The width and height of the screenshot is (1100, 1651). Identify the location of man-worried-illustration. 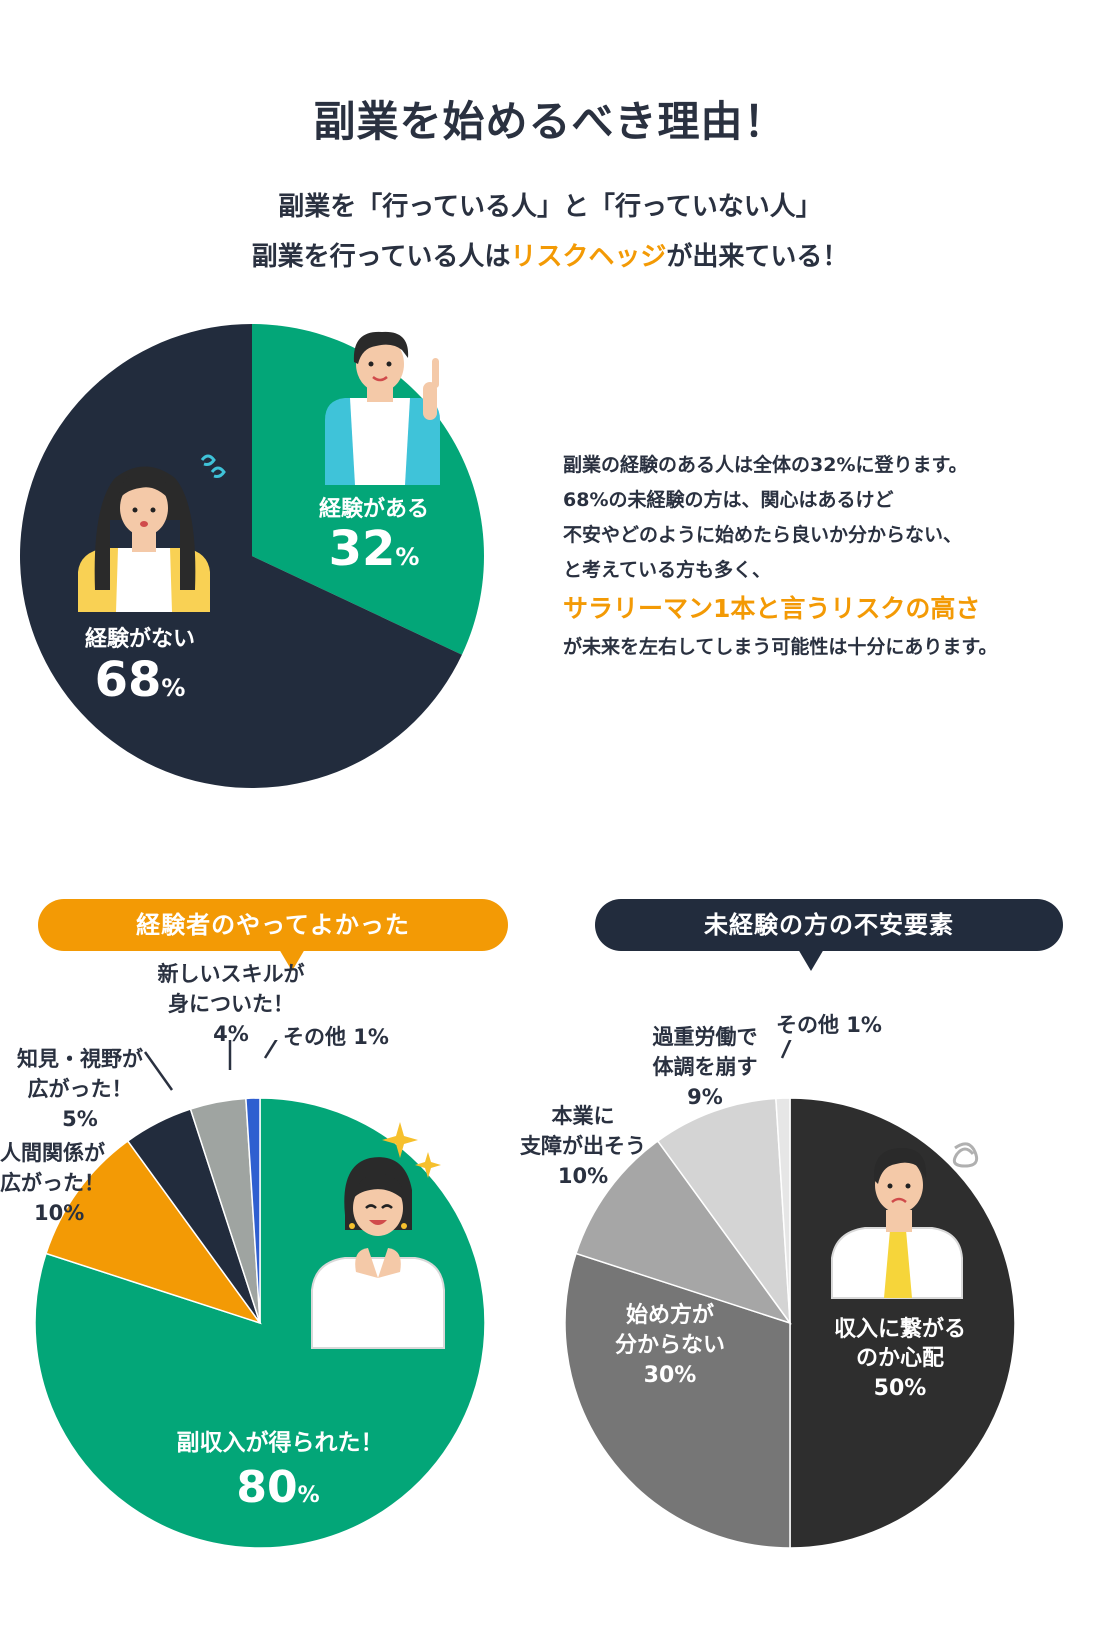
(905, 1220).